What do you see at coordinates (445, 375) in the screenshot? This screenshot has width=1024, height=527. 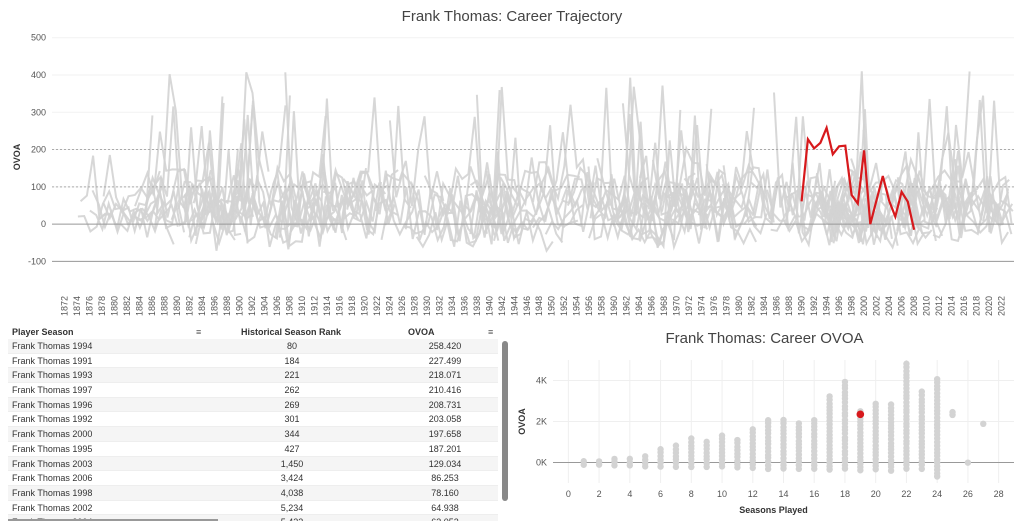 I see `cell-ovoa: 218.071` at bounding box center [445, 375].